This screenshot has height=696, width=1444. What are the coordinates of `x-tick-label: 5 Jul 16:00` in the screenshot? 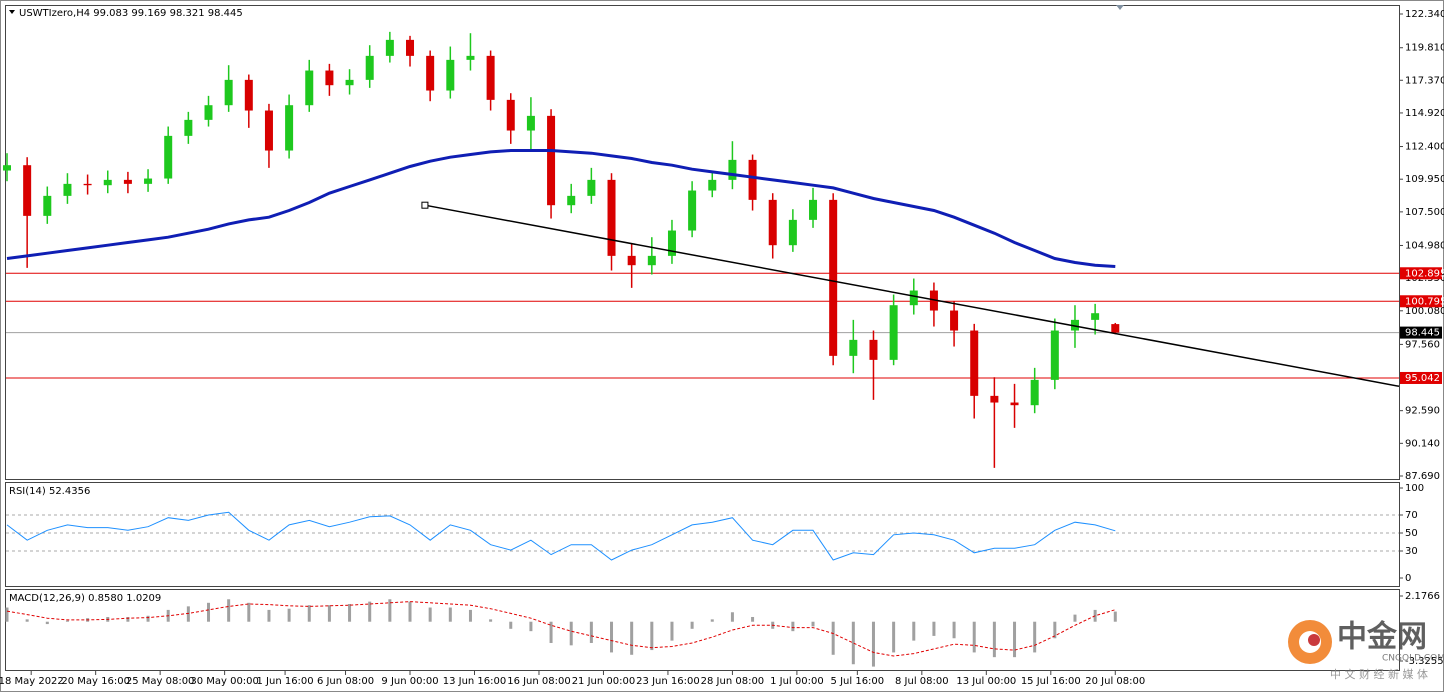 It's located at (858, 681).